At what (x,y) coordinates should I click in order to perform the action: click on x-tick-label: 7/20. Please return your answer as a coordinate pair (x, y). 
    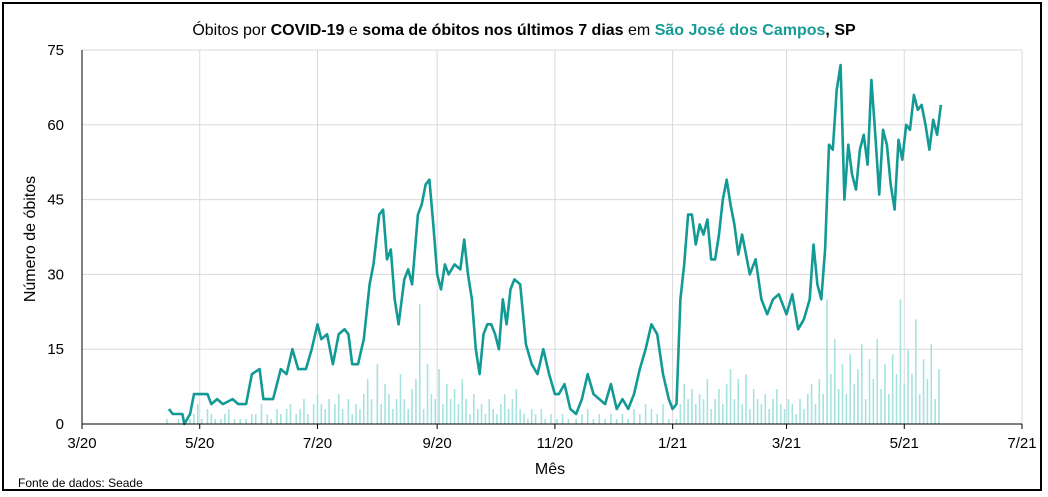
    Looking at the image, I should click on (317, 443).